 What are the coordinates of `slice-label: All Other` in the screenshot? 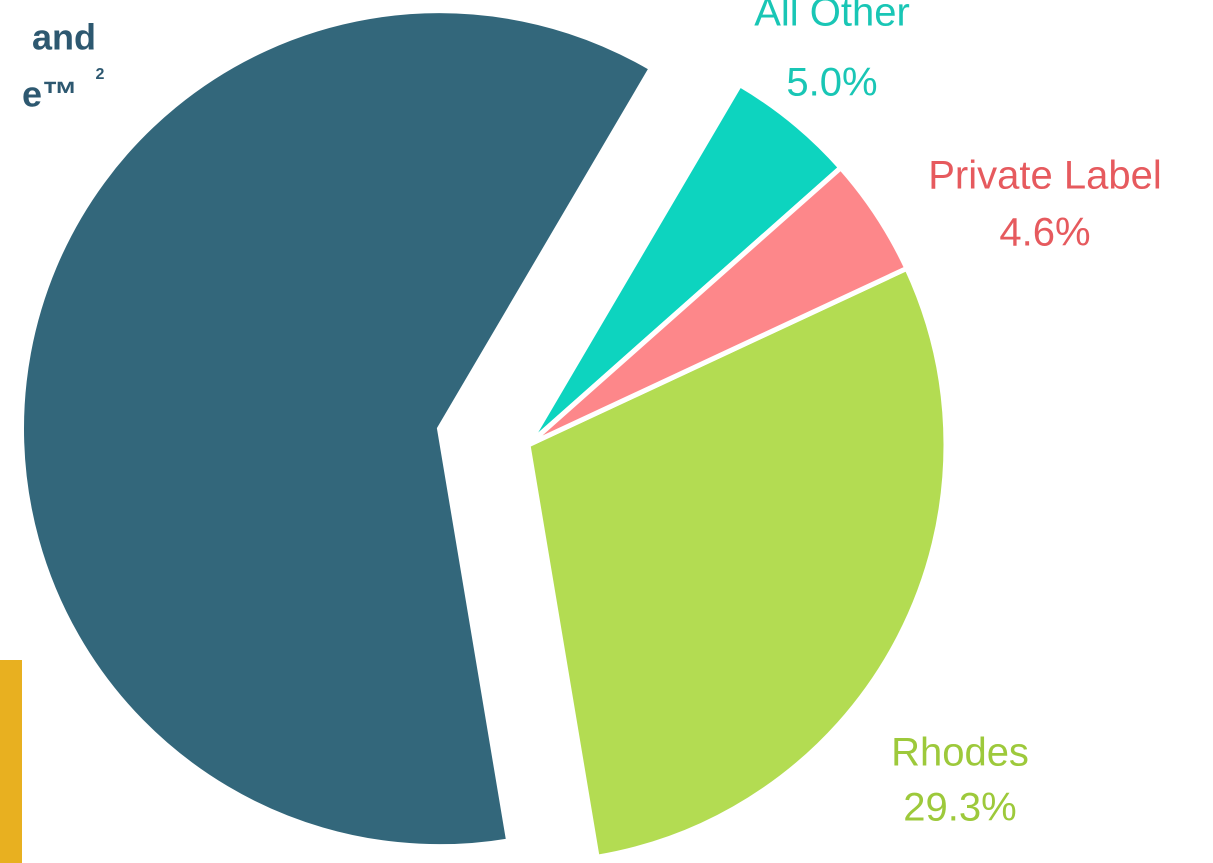 It's located at (832, 17).